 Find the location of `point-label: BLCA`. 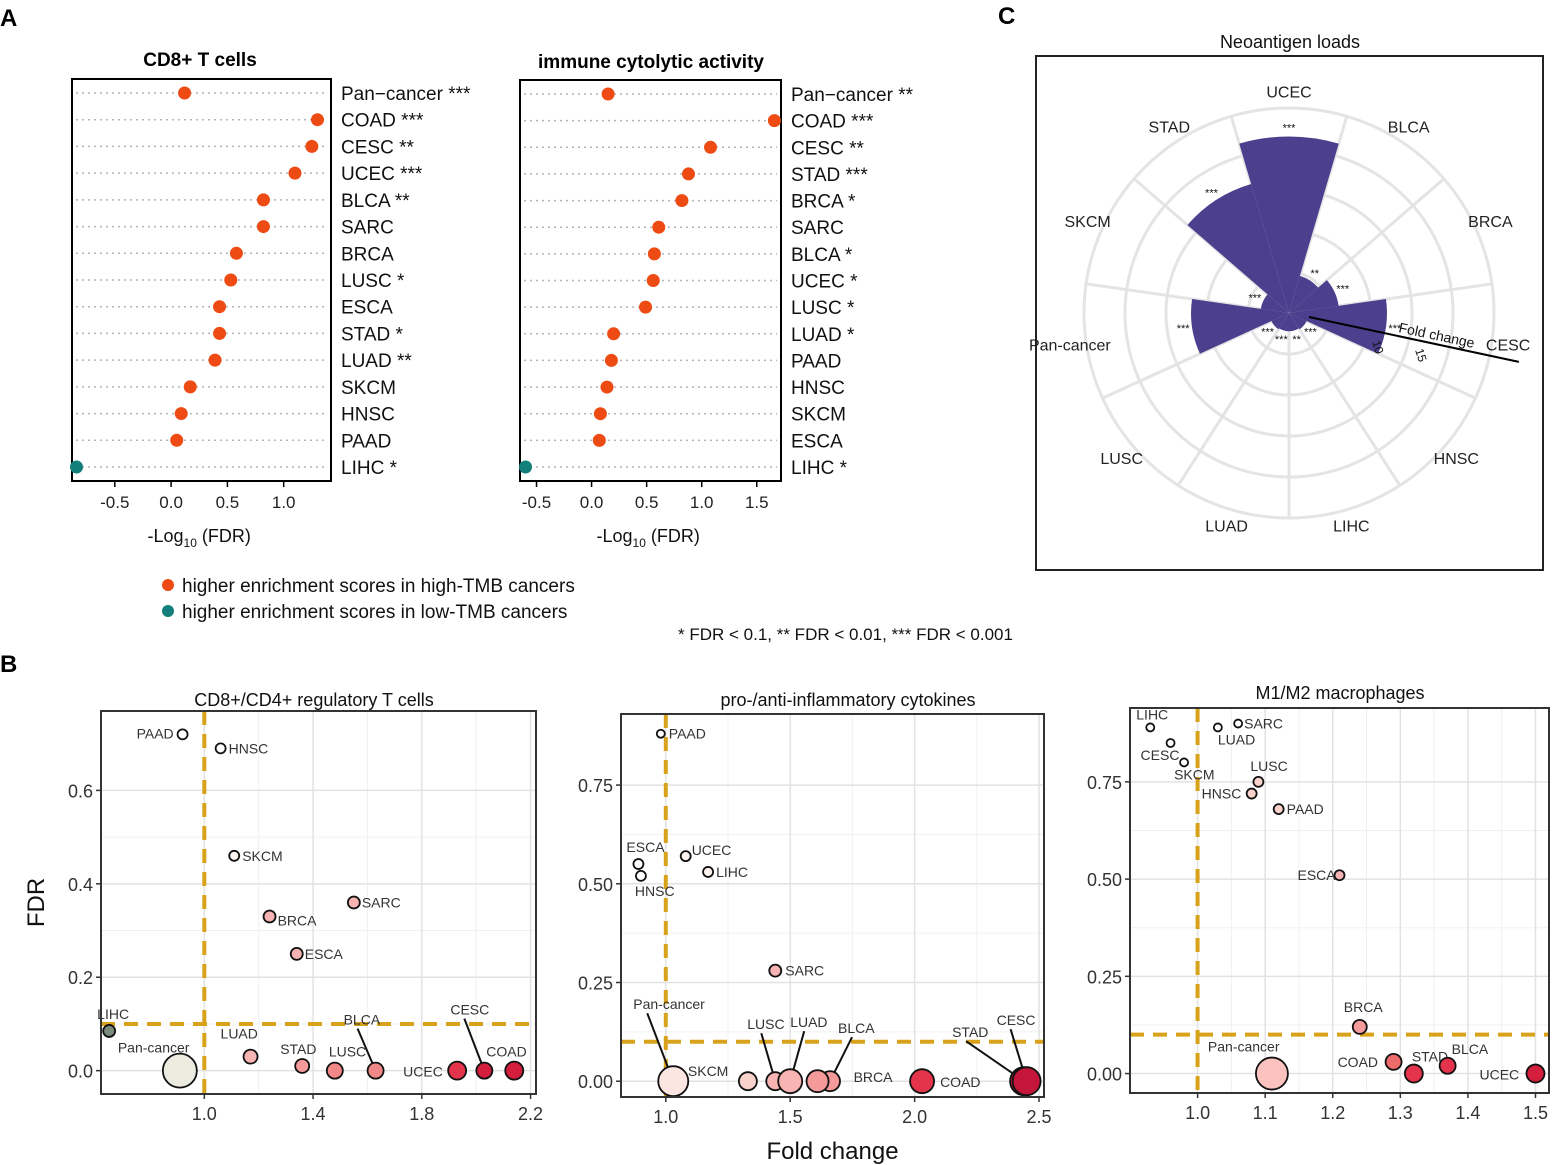

point-label: BLCA is located at coordinates (856, 1028).